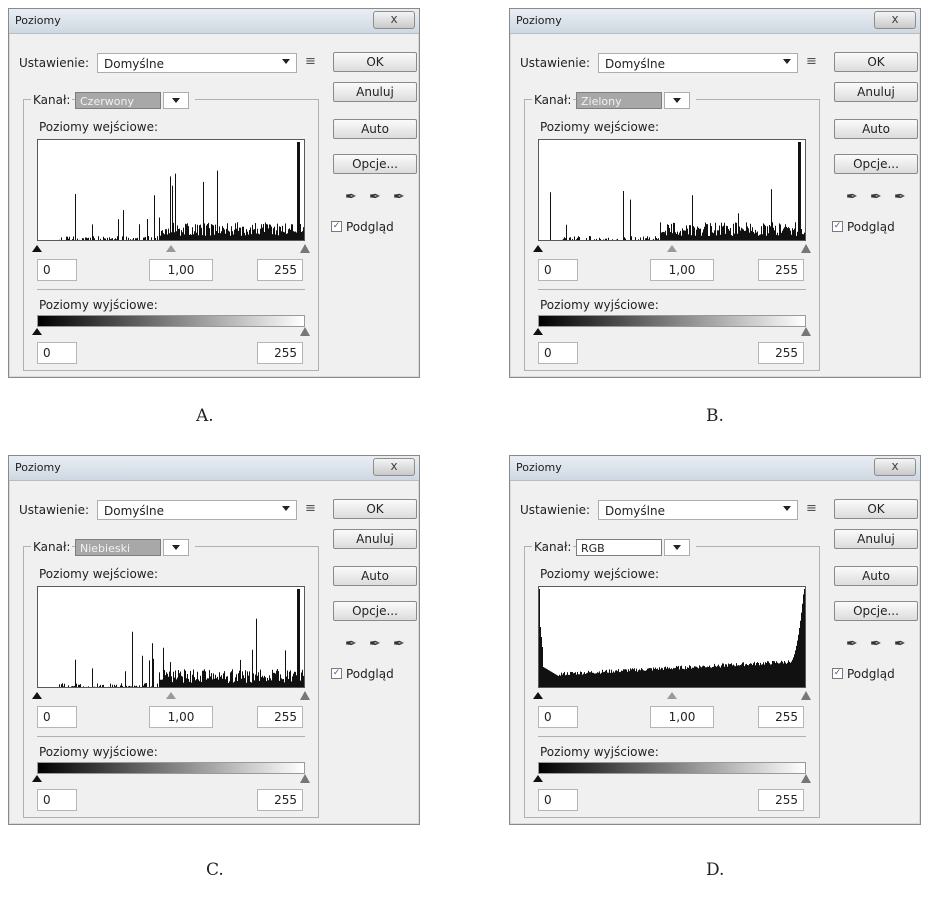 This screenshot has height=898, width=943. Describe the element at coordinates (636, 548) in the screenshot. I see `channel-dropdown: RGB` at that location.